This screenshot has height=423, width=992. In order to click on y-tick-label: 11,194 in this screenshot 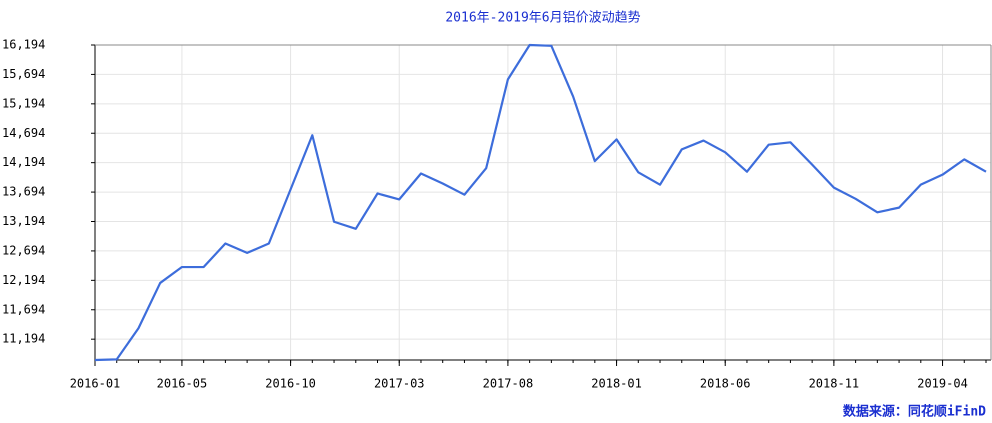, I will do `click(23, 339)`.